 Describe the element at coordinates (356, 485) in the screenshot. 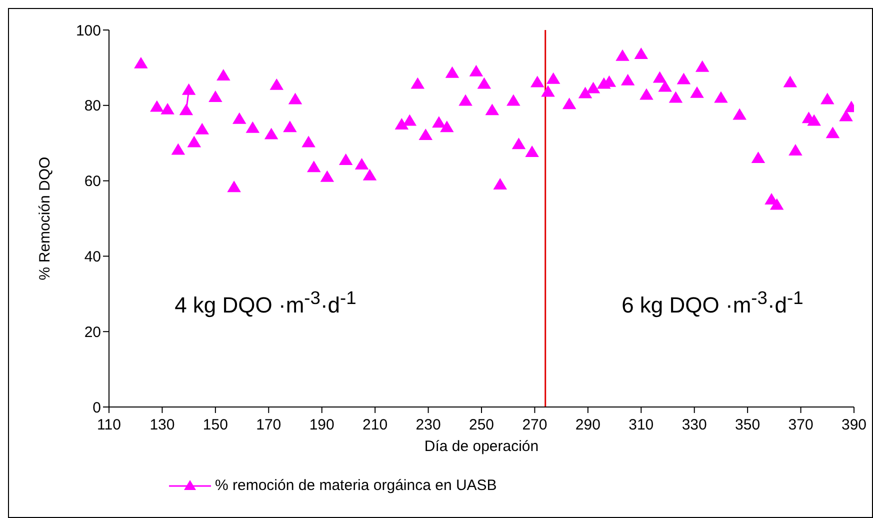

I see `legend-label: % remoción de materia orgáinca en UASB` at that location.